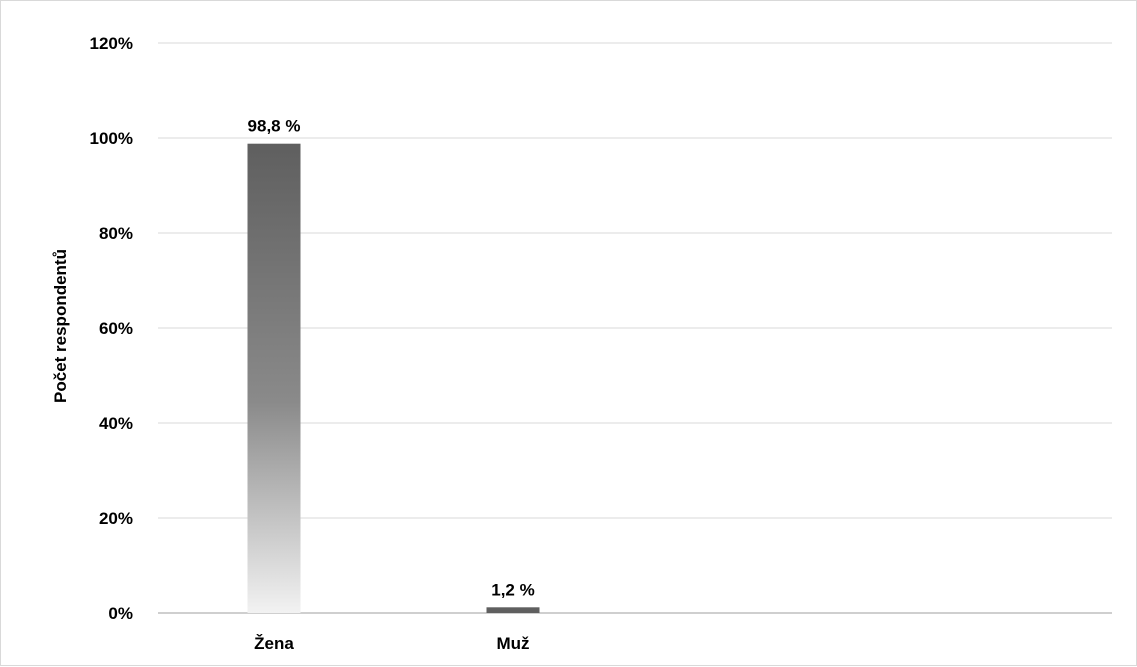 Image resolution: width=1137 pixels, height=667 pixels. What do you see at coordinates (116, 233) in the screenshot?
I see `y-tick-label: 80%` at bounding box center [116, 233].